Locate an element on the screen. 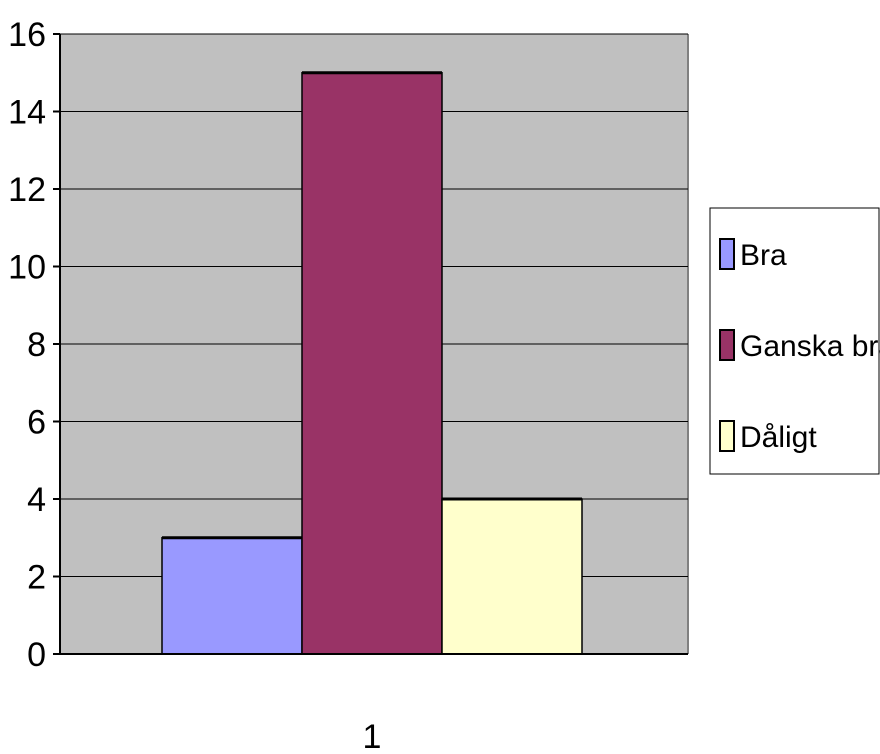 This screenshot has width=880, height=754. y-tick-label: 0 is located at coordinates (36, 655).